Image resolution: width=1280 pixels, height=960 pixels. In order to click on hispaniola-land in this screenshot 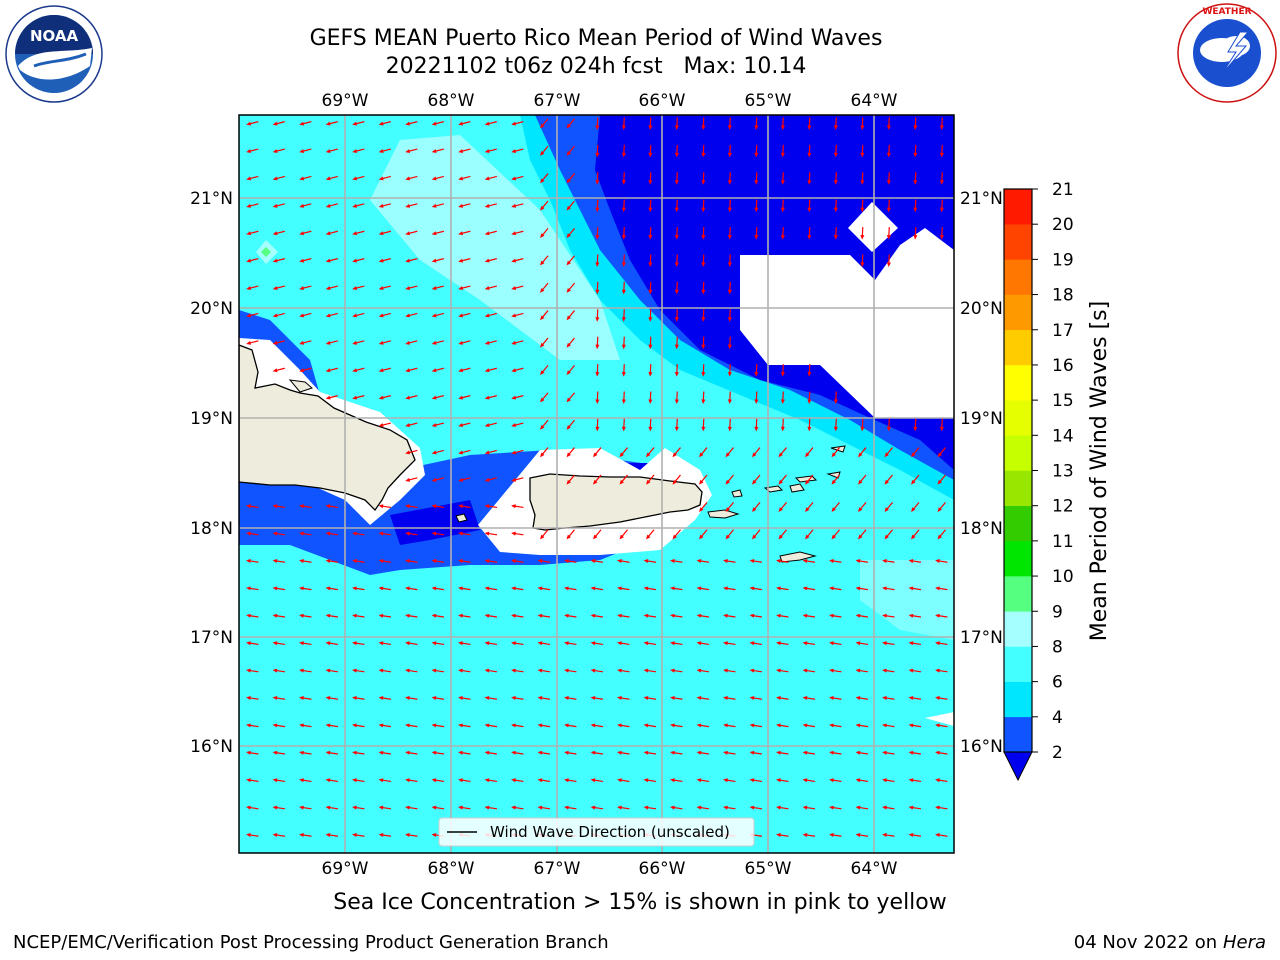, I will do `click(327, 428)`.